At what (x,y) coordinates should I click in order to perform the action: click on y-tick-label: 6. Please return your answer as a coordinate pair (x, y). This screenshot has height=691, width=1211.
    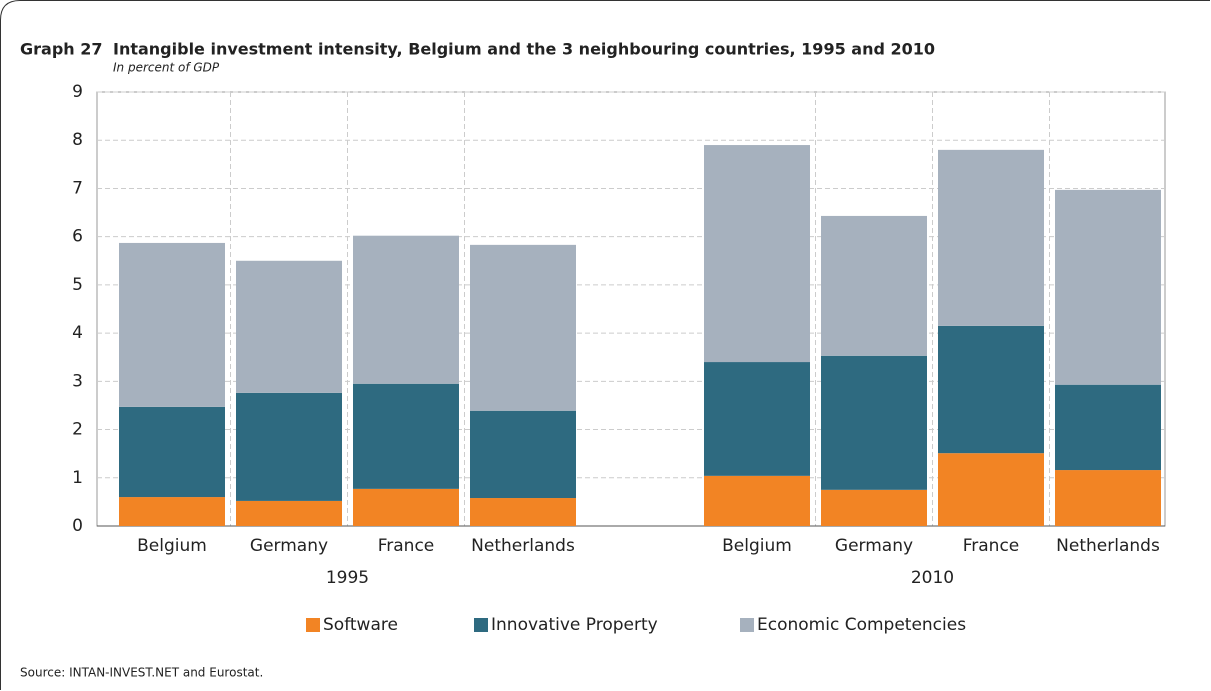
    Looking at the image, I should click on (77, 237).